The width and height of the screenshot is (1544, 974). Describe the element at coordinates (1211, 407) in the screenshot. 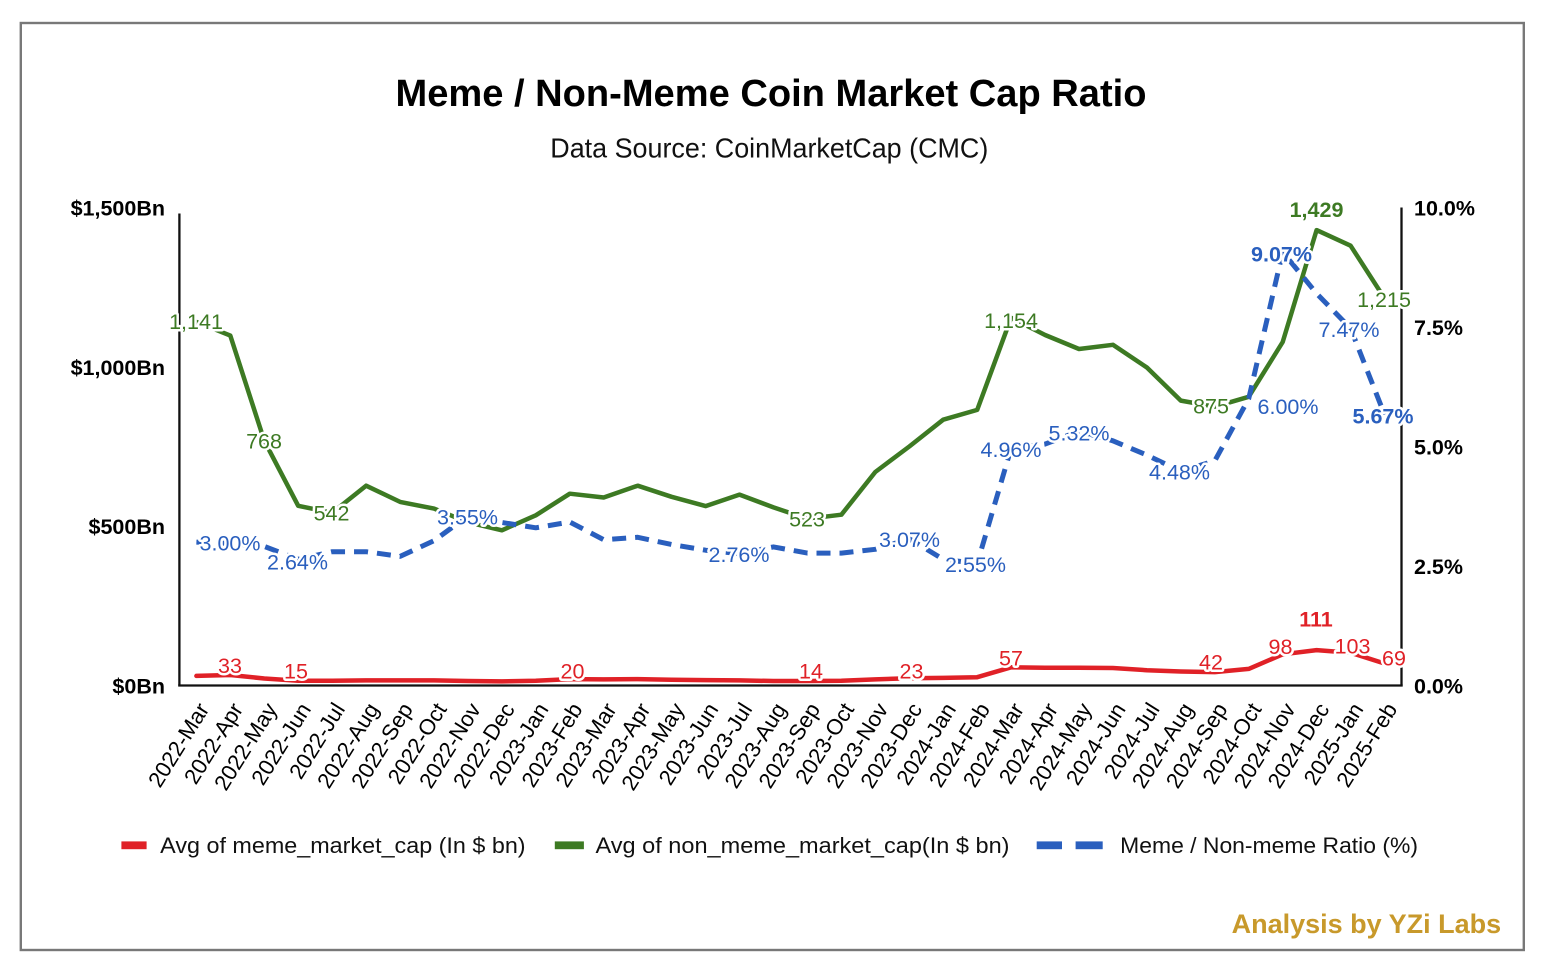

I see `svg-text: 875` at that location.